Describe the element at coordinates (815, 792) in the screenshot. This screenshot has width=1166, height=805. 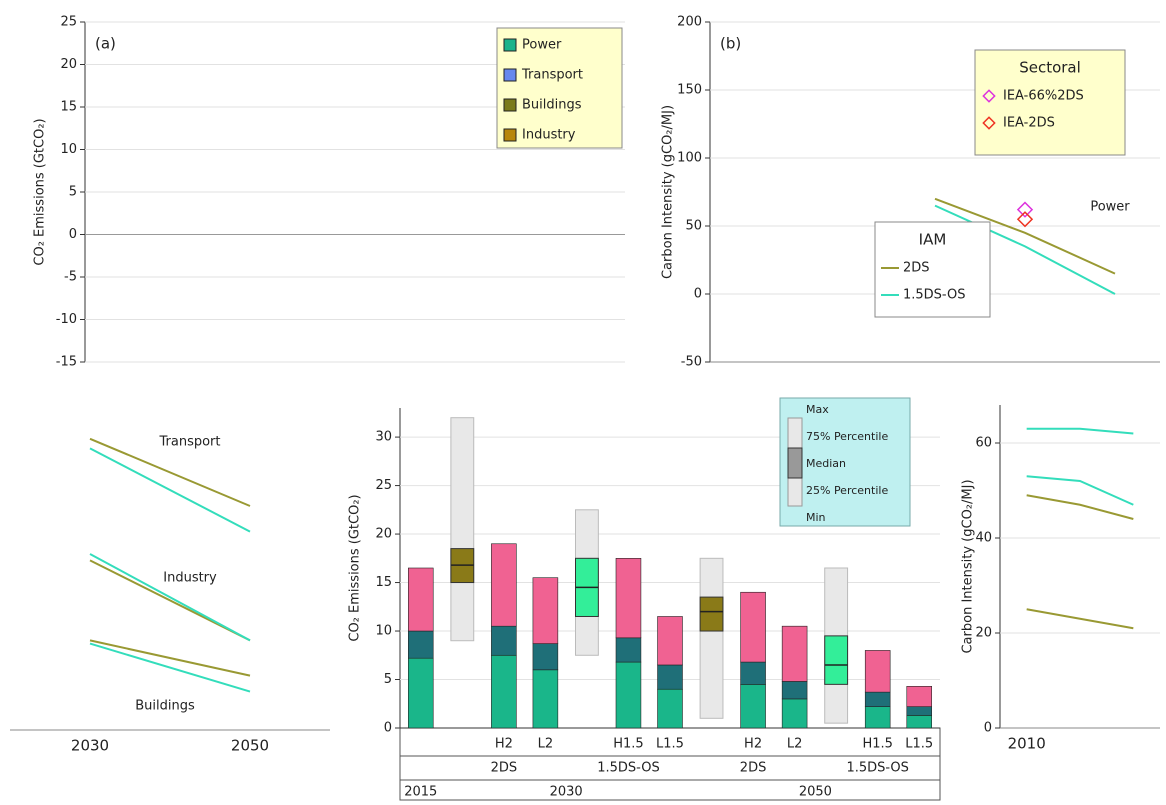
I see `year-label: 2050` at that location.